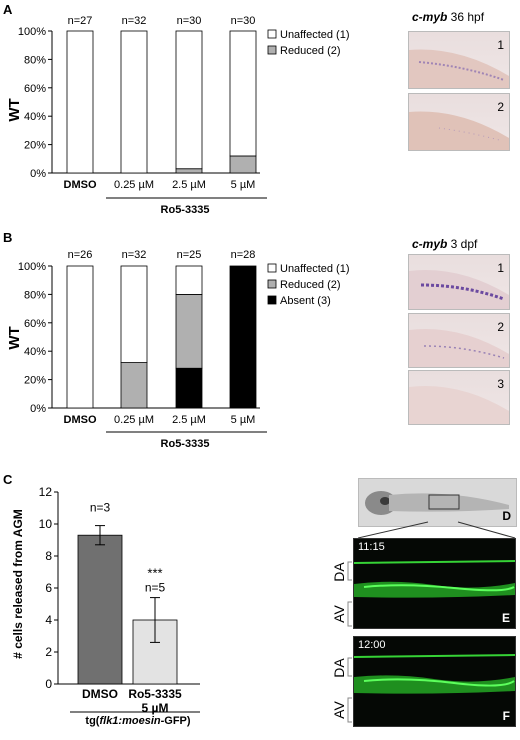  Describe the element at coordinates (48, 620) in the screenshot. I see `y-tick-label: 4` at that location.